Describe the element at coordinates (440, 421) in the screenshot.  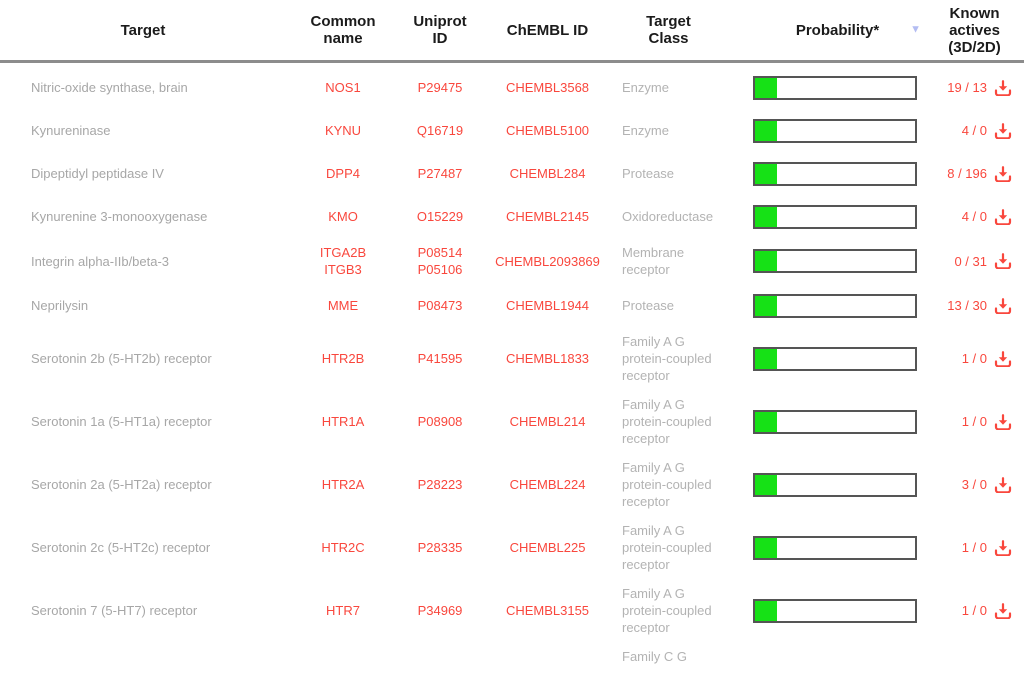
I see `uniprot-id-link: P08908` at that location.